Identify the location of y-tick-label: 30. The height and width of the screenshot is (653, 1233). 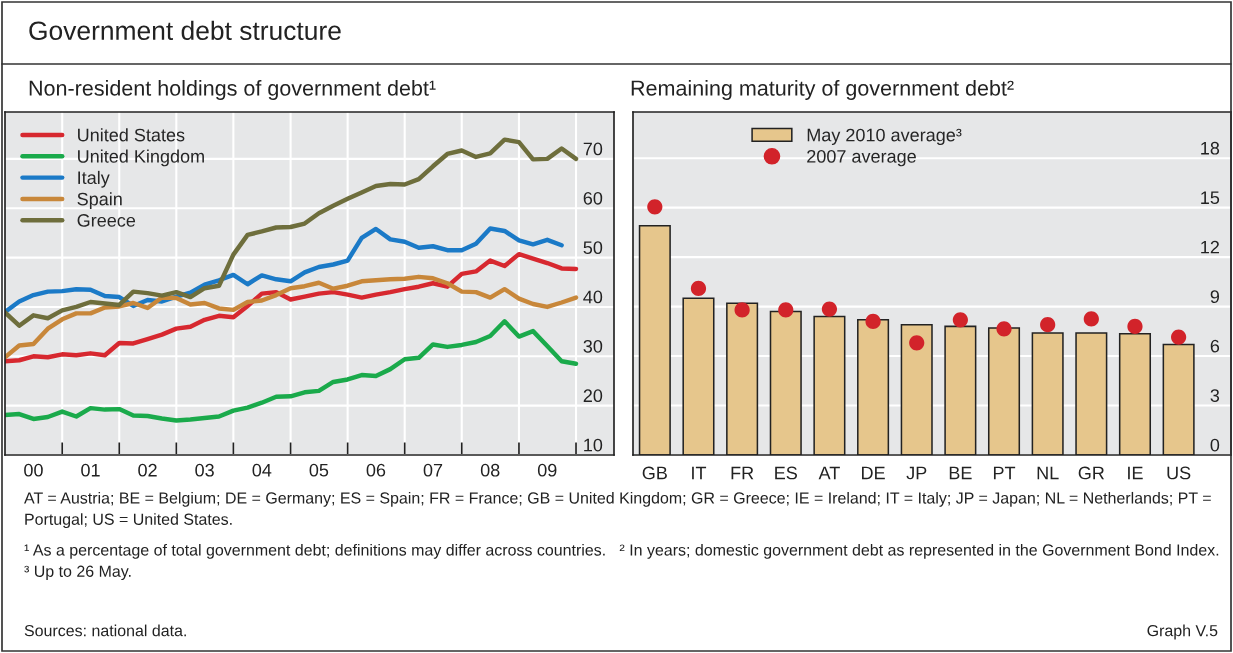
(593, 346).